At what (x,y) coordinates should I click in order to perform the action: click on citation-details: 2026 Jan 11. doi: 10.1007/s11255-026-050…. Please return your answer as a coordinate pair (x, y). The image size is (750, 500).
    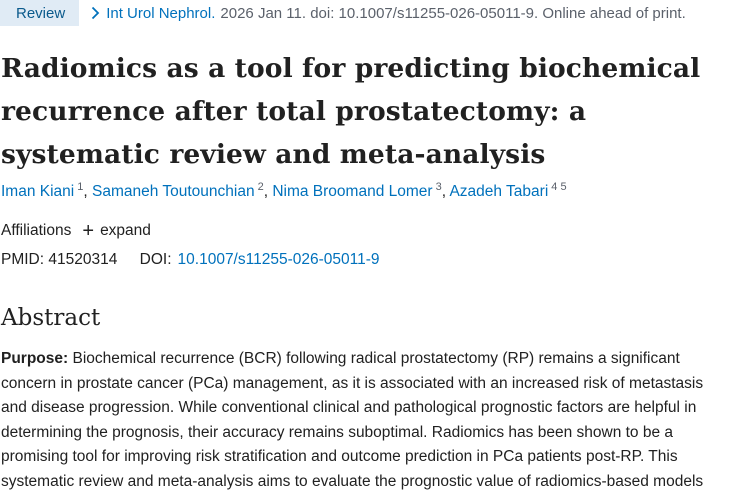
    Looking at the image, I should click on (453, 13).